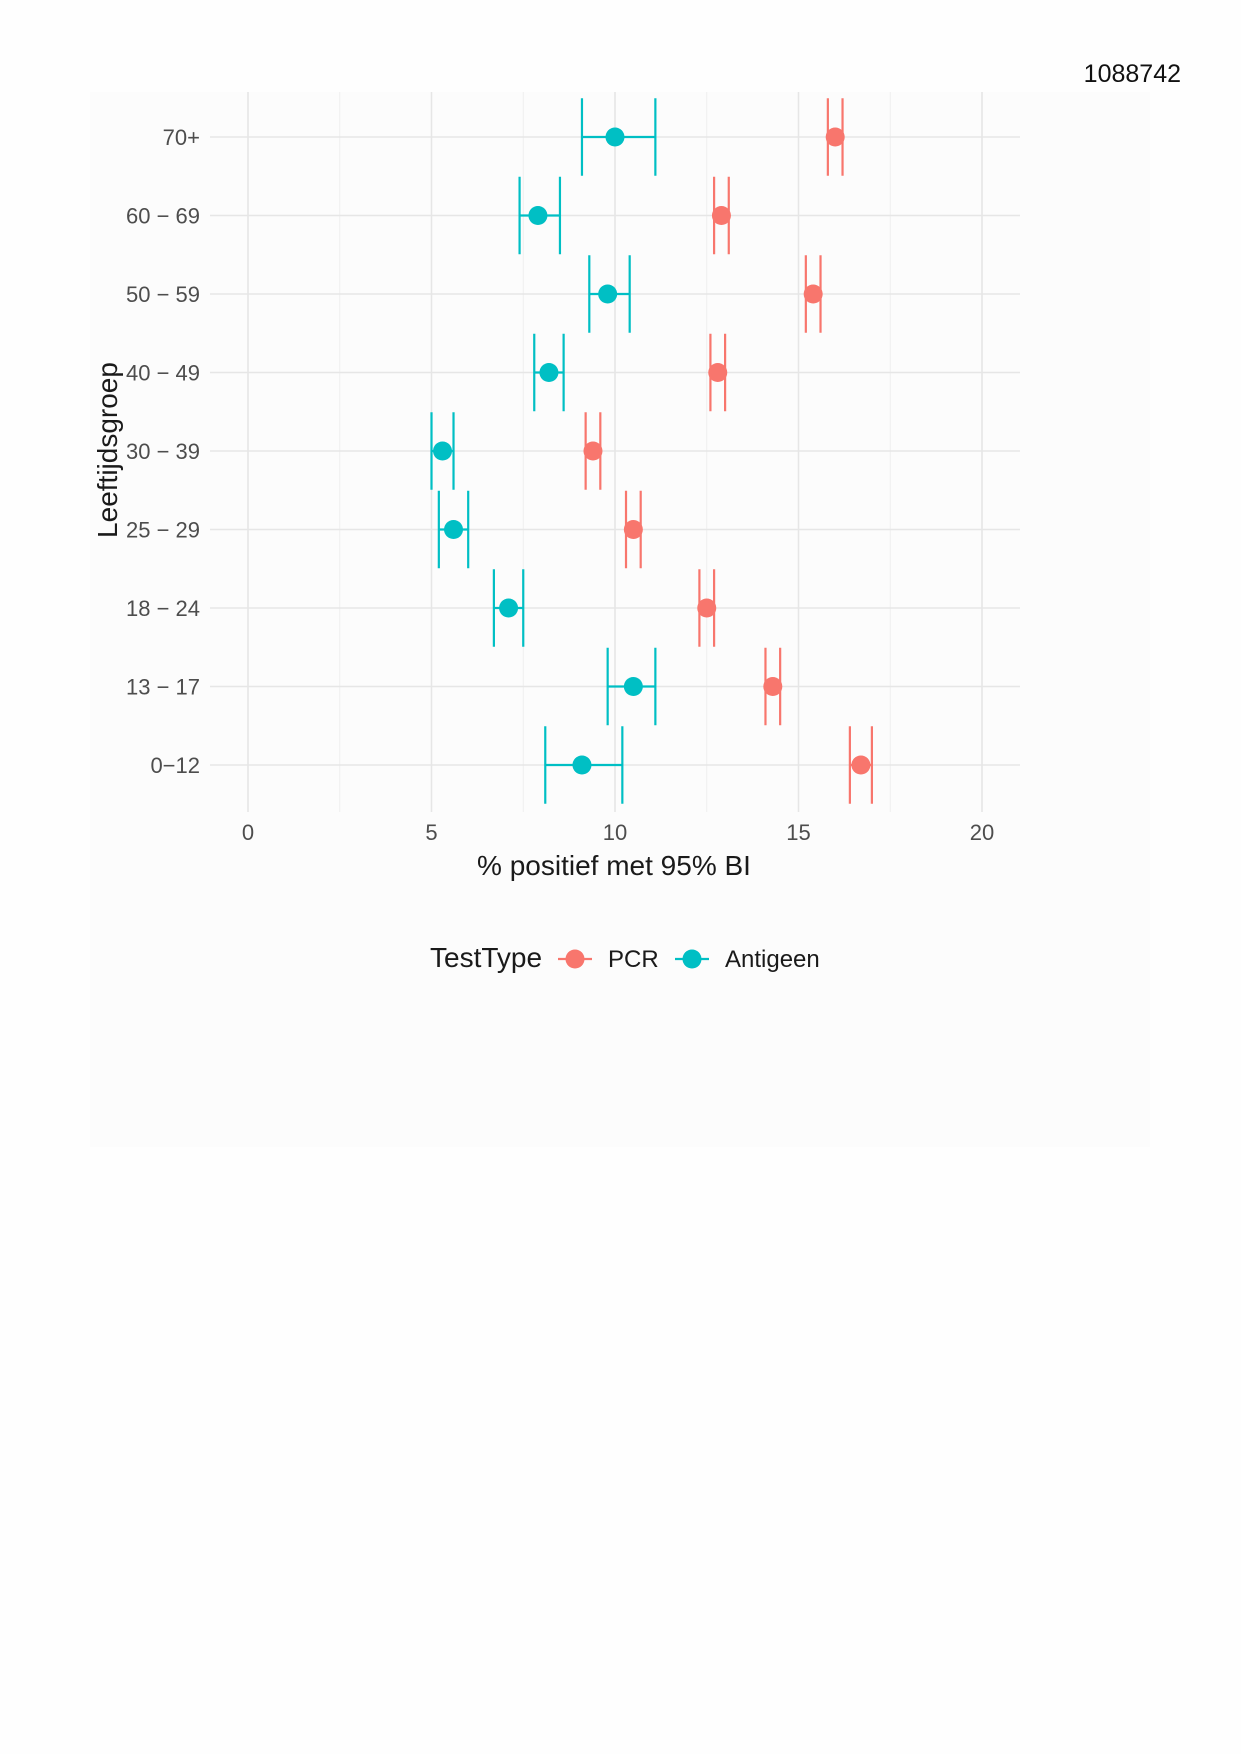  I want to click on y-tick-label: 40 − 49, so click(163, 373).